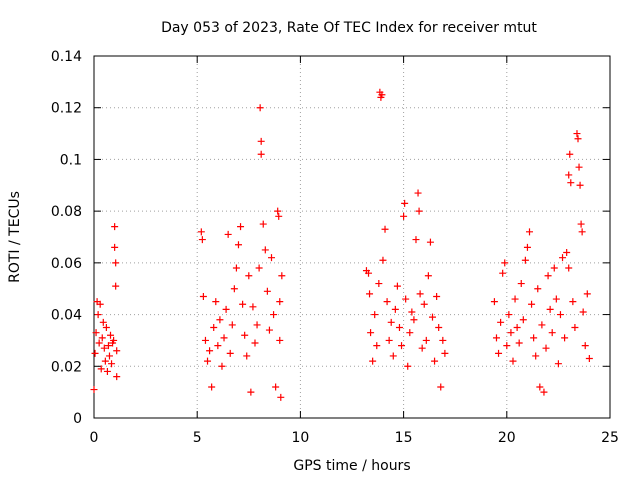 The width and height of the screenshot is (640, 480). What do you see at coordinates (66, 212) in the screenshot?
I see `y-tick-label: 0.08` at bounding box center [66, 212].